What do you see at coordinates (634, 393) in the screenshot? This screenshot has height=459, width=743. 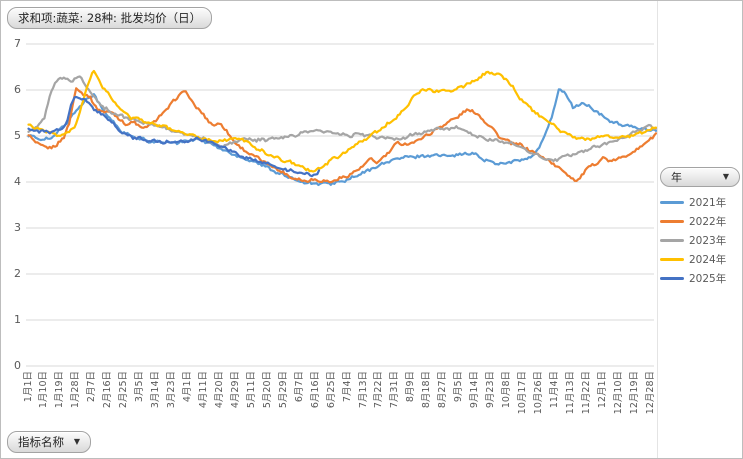 I see `x-axis-label: 12月19日` at bounding box center [634, 393].